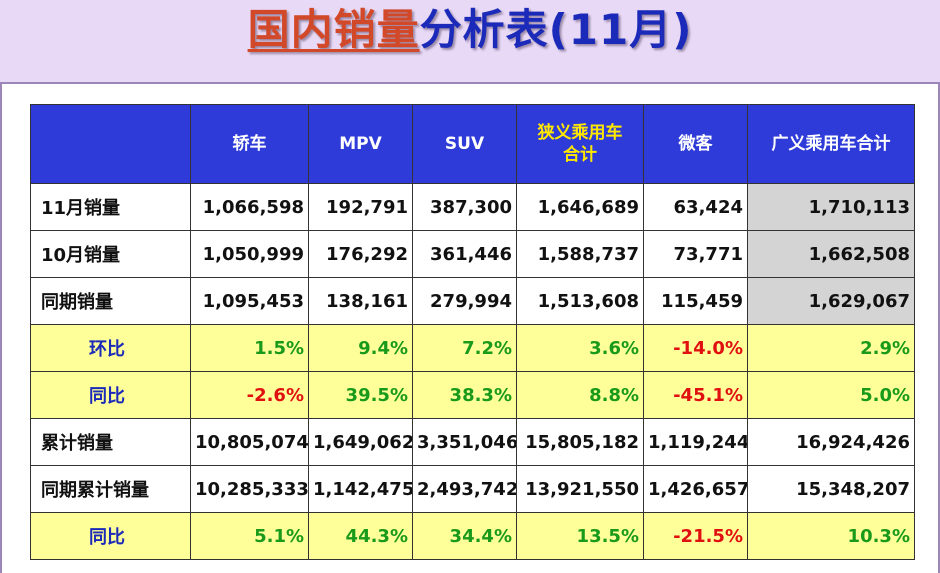 This screenshot has width=940, height=573. I want to click on table-cell: 10.3%, so click(831, 536).